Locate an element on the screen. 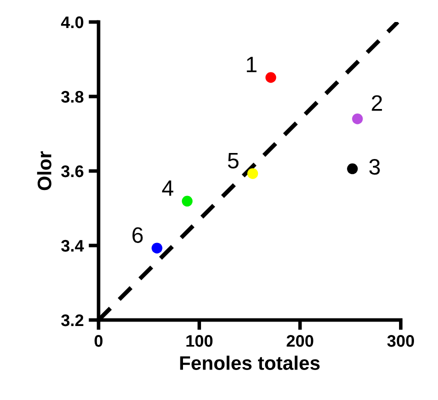 This screenshot has height=400, width=438. x-axis-title: Fenoles totales is located at coordinates (250, 363).